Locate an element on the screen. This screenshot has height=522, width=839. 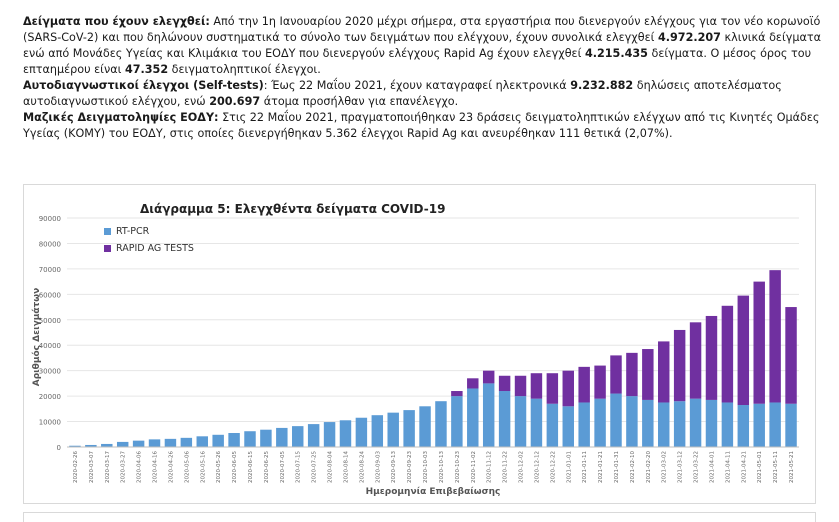
x-tick-label: 2021-01-21 is located at coordinates (601, 467).